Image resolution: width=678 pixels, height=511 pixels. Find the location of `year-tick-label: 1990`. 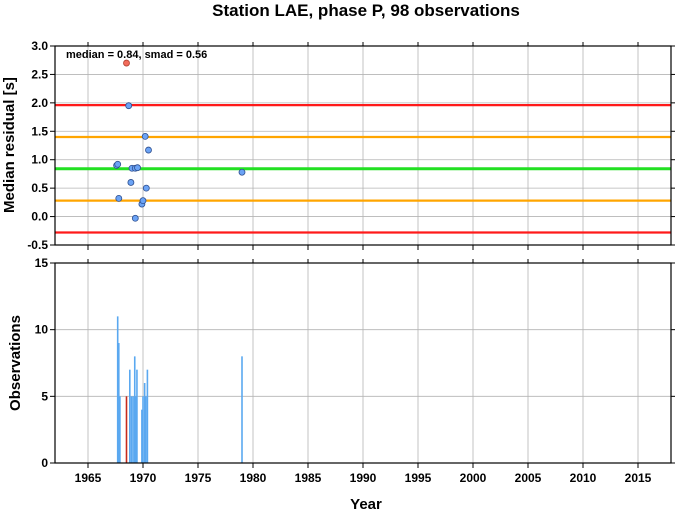

year-tick-label: 1990 is located at coordinates (363, 478).